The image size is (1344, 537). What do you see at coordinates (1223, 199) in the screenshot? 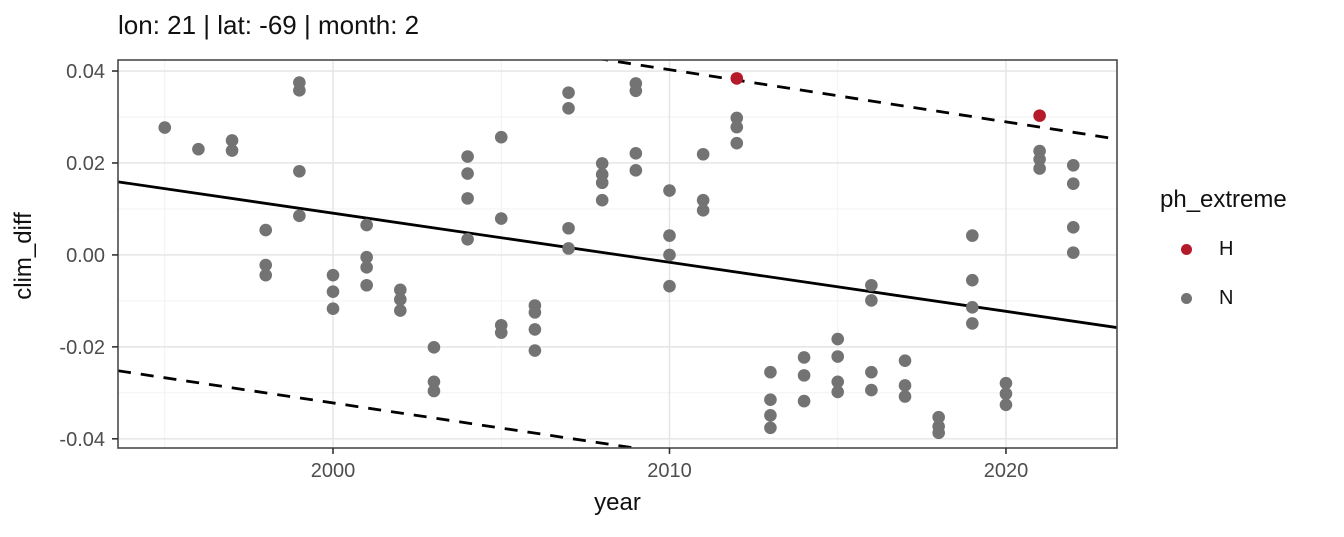
I see `legend-title: ph_extreme` at bounding box center [1223, 199].